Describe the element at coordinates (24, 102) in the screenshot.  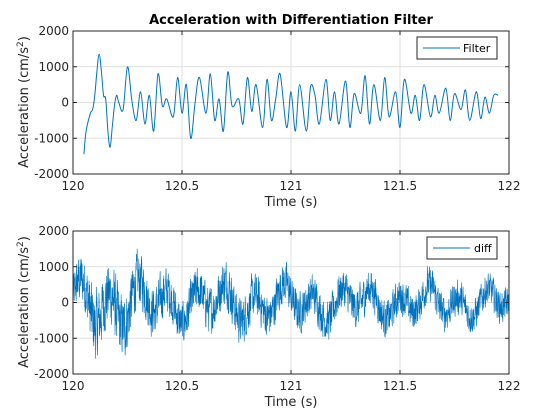
I see `top-y-axis-label: Acceleration (cm/s2)` at that location.